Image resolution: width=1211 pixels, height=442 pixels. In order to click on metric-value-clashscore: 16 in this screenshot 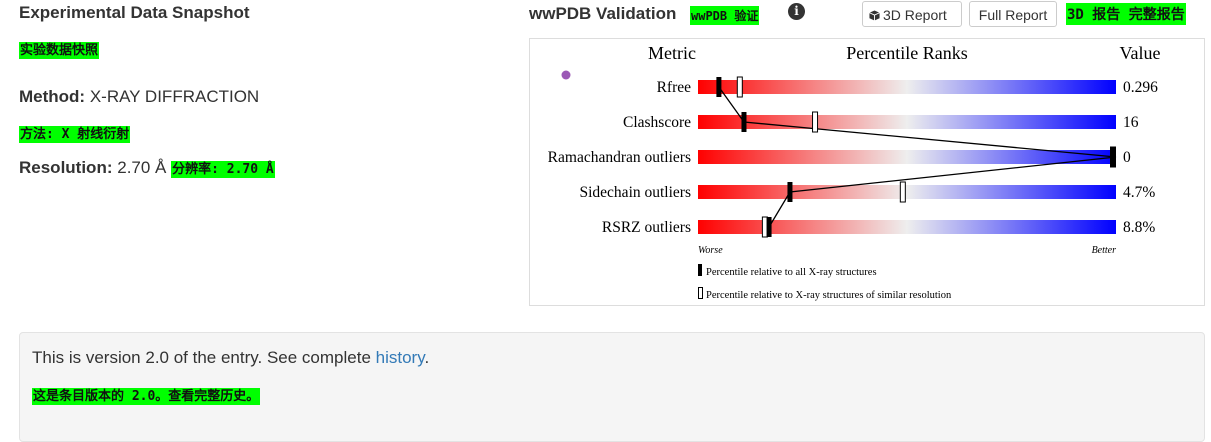, I will do `click(1131, 122)`.